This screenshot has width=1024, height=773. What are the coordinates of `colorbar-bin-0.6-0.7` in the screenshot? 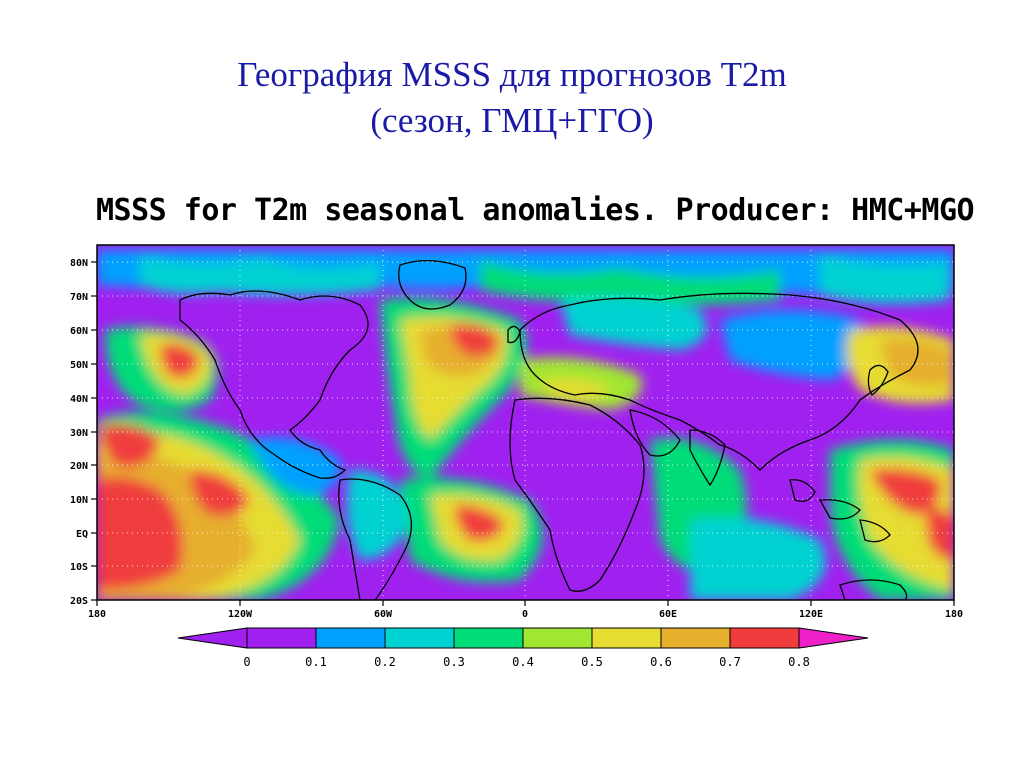 It's located at (695, 638).